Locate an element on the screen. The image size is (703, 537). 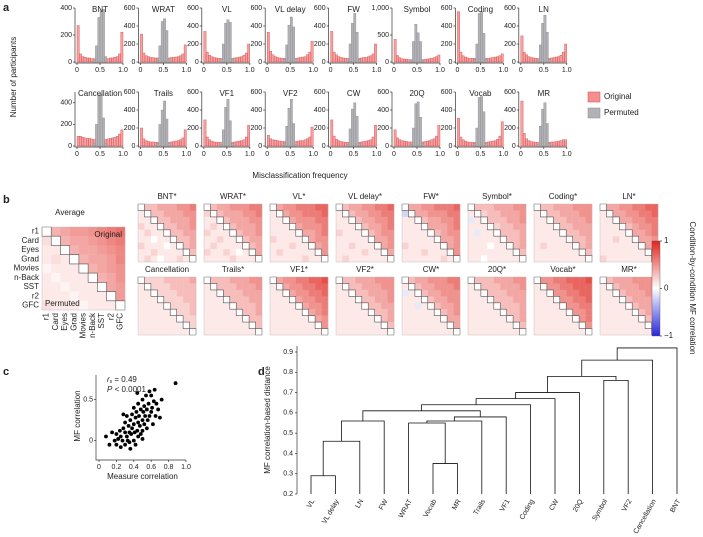
panel-title: Coding* is located at coordinates (563, 196).